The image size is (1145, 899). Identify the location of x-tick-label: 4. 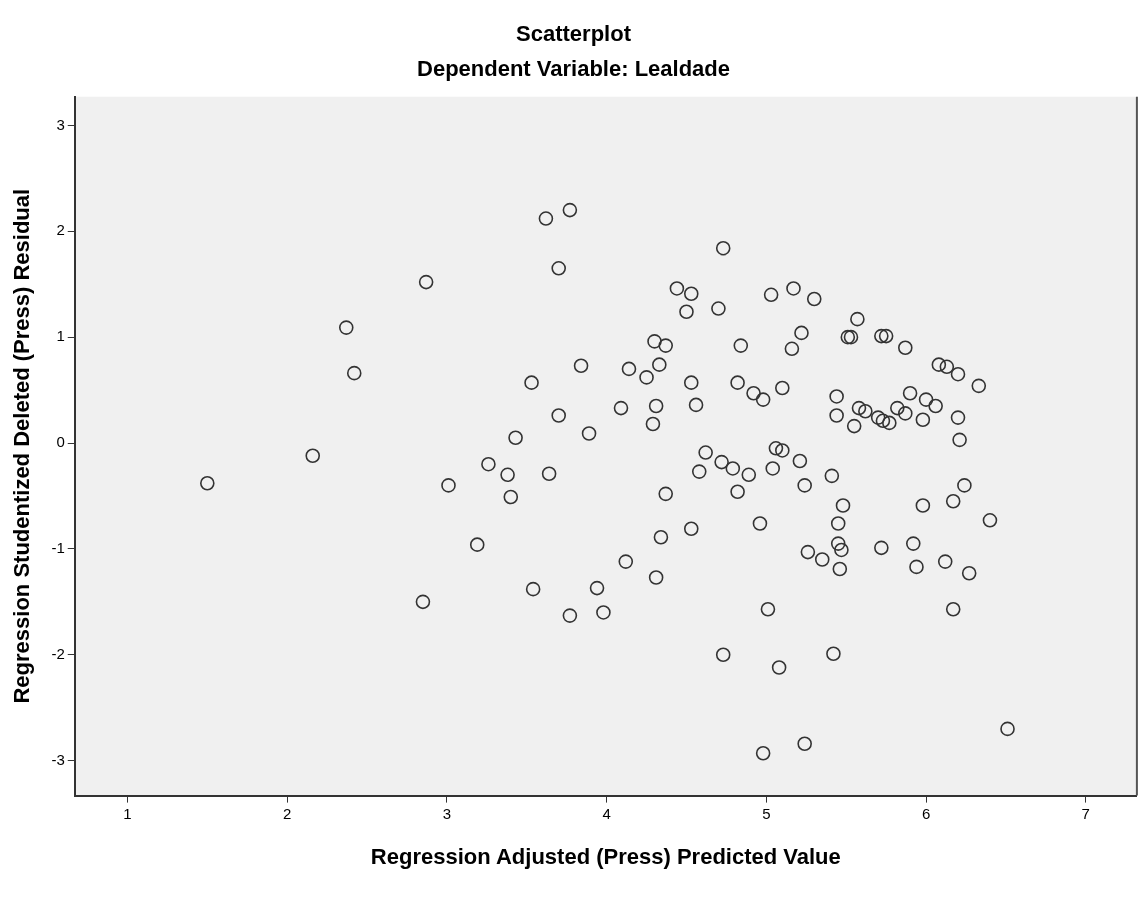
(606, 813).